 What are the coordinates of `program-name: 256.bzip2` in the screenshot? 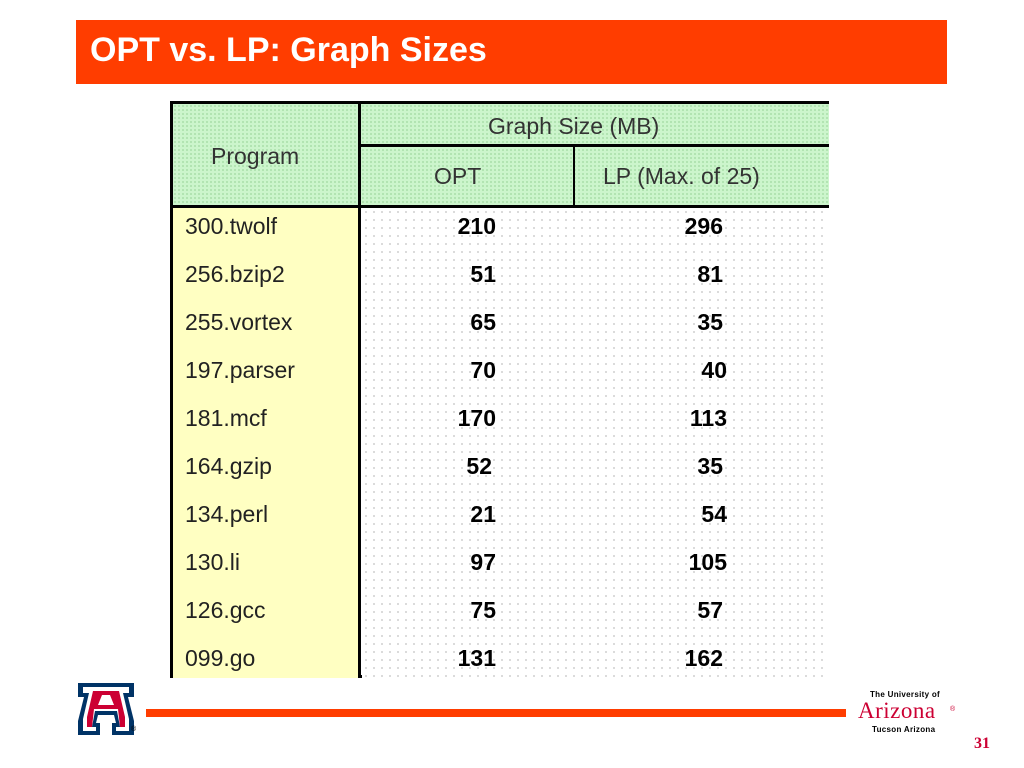 It's located at (235, 274).